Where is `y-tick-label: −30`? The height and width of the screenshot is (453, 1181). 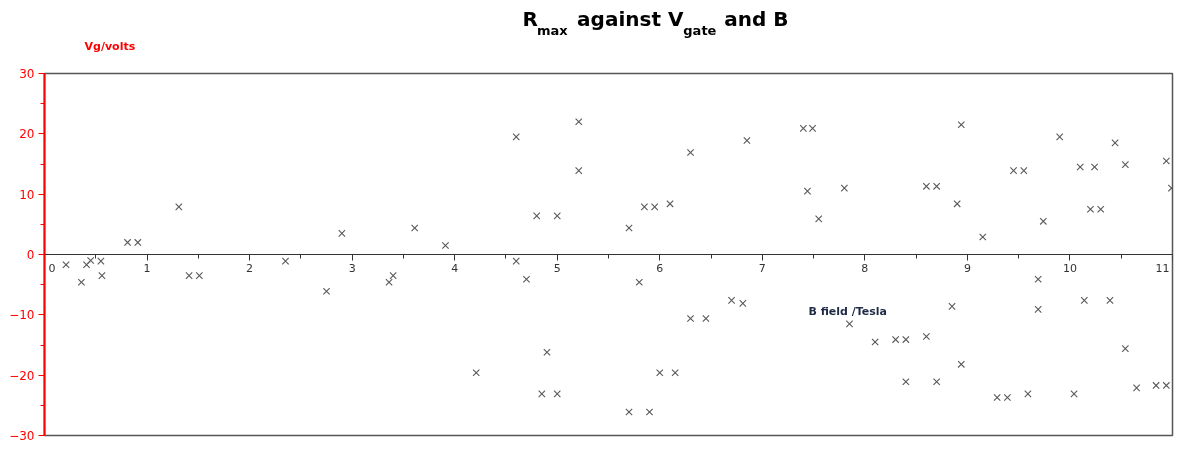 y-tick-label: −30 is located at coordinates (22, 436).